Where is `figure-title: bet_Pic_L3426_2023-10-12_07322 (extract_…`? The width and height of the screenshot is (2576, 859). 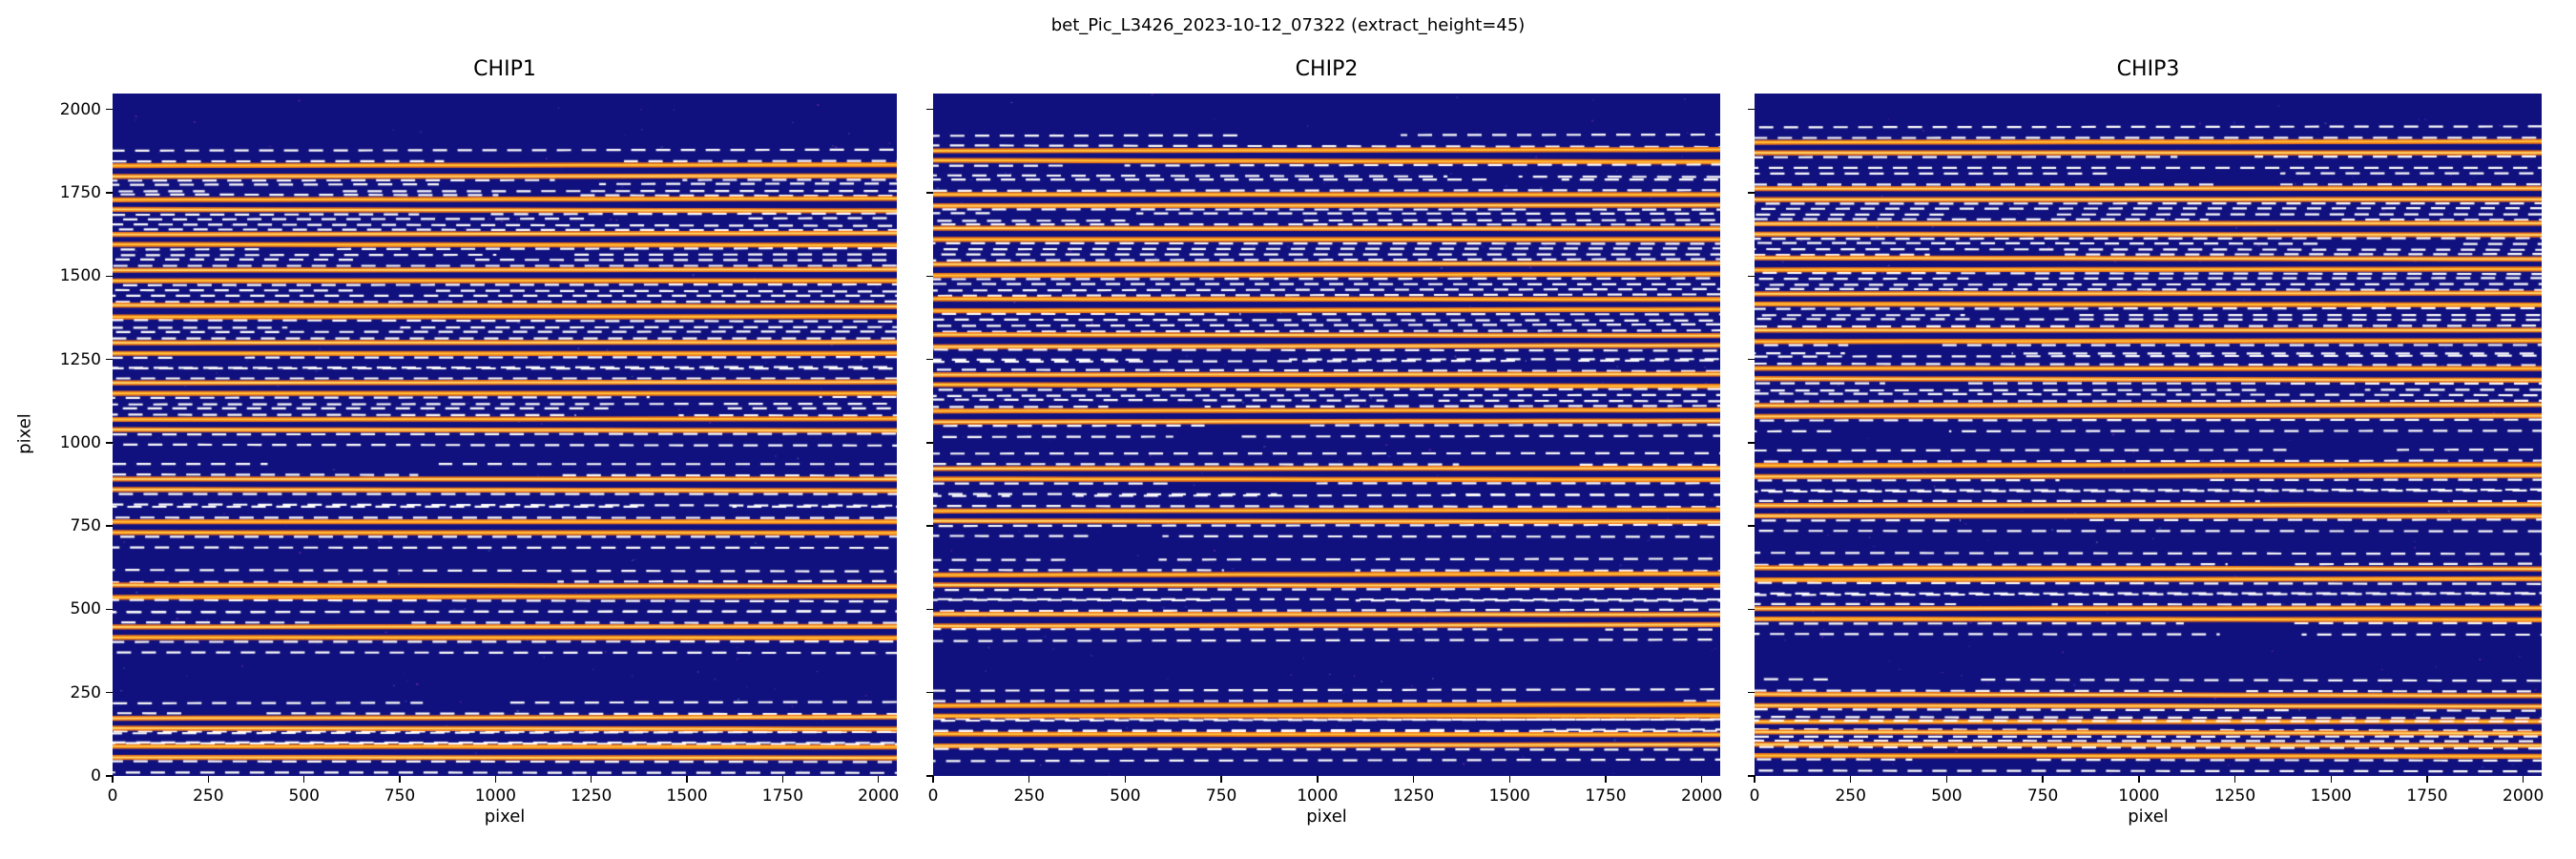 figure-title: bet_Pic_L3426_2023-10-12_07322 (extract_… is located at coordinates (1288, 25).